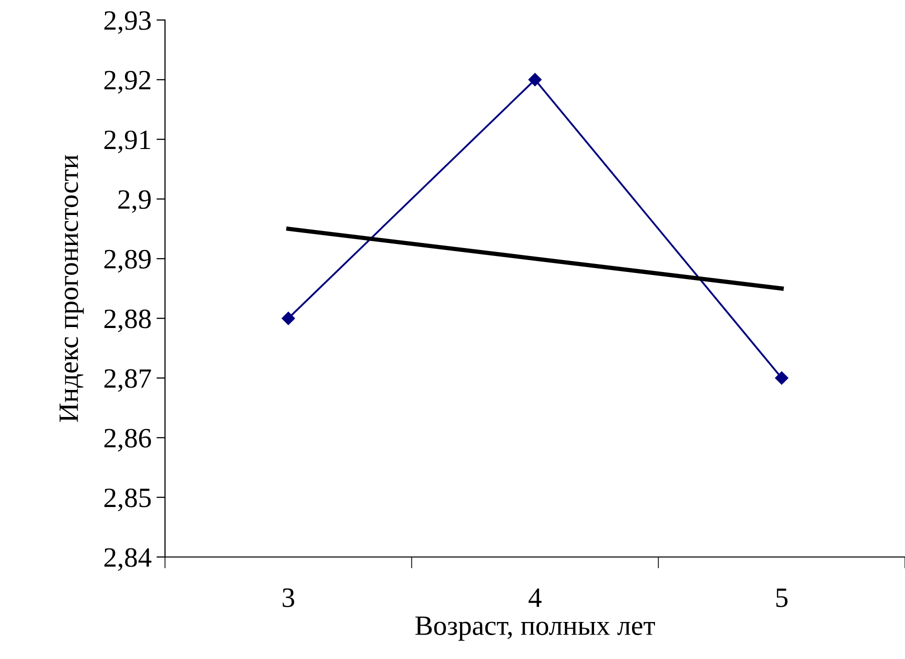 The width and height of the screenshot is (905, 659). I want to click on y-tick-label: 2,86, so click(127, 440).